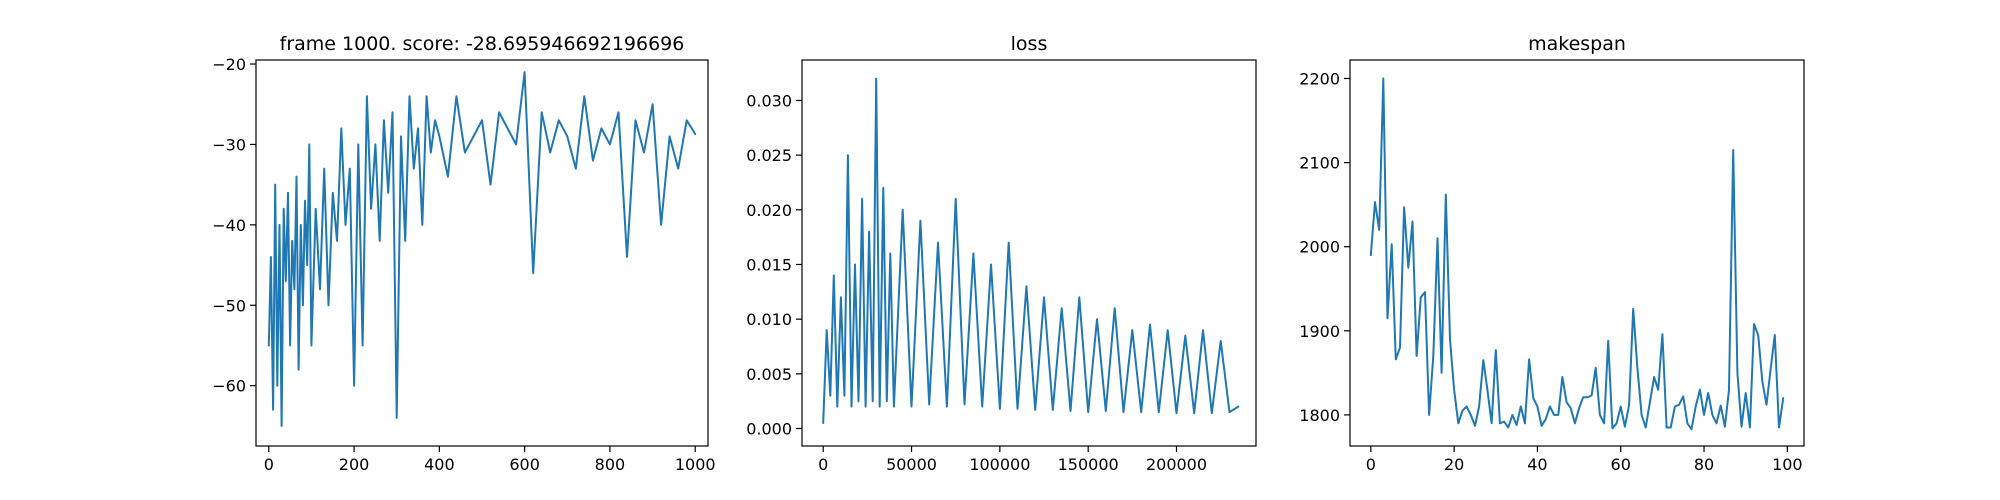 The image size is (2000, 500). I want to click on loss-y-tick-label: 0.010, so click(769, 319).